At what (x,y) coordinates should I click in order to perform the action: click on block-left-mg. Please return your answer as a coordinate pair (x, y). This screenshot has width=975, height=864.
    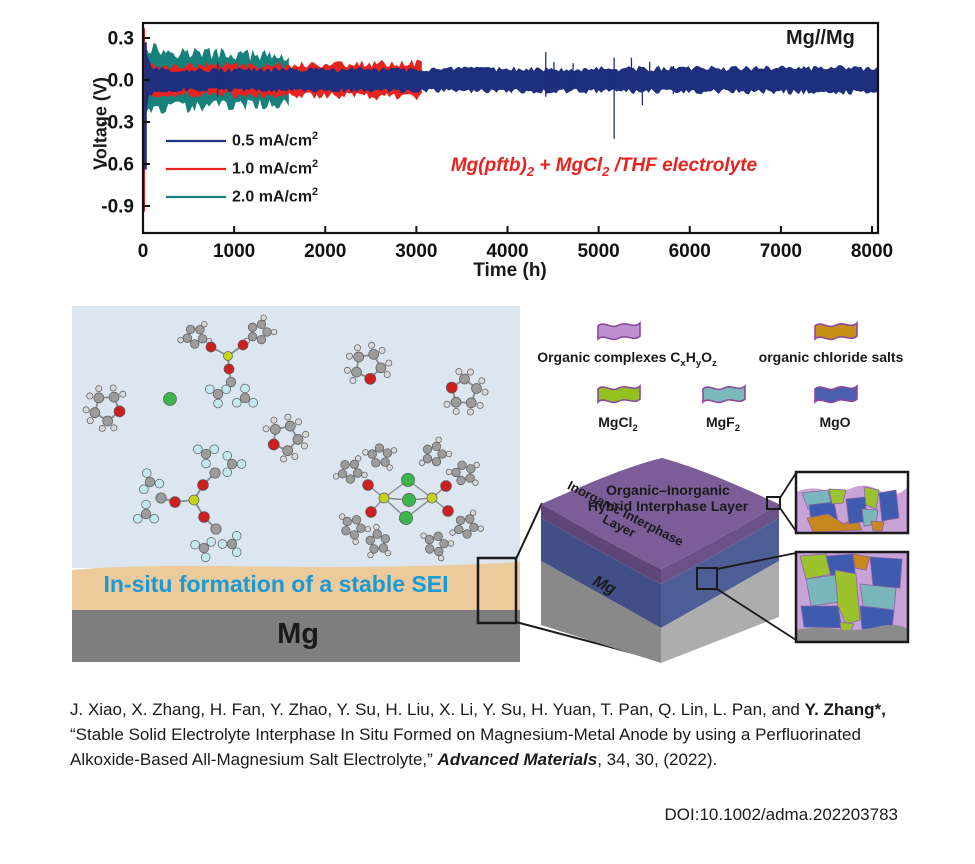
    Looking at the image, I should click on (601, 612).